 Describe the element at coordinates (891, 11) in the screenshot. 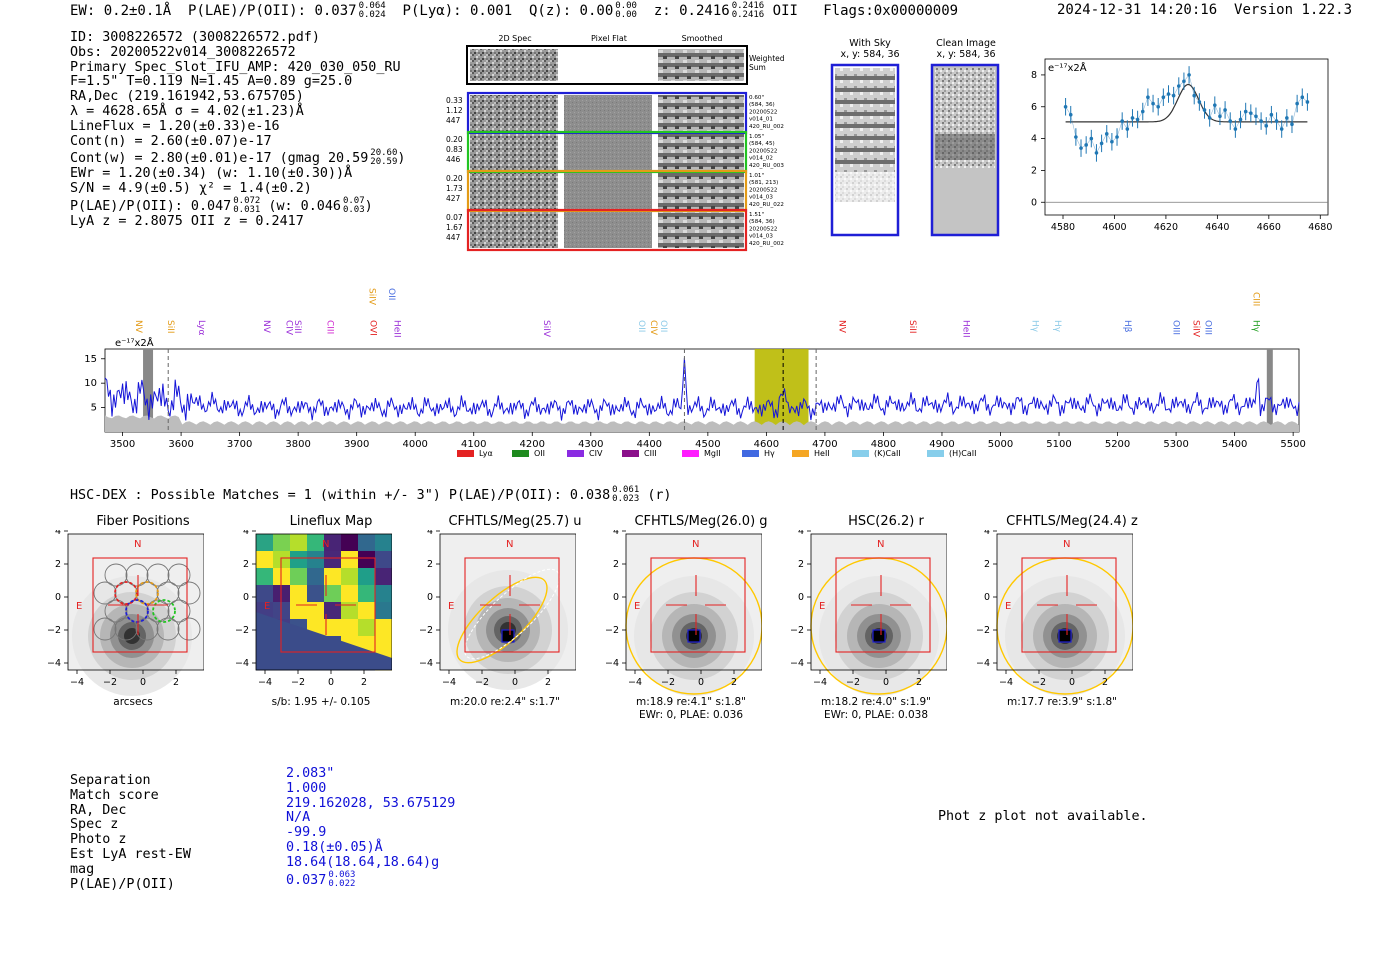

I see `header-flags: Flags:0x00000009` at that location.